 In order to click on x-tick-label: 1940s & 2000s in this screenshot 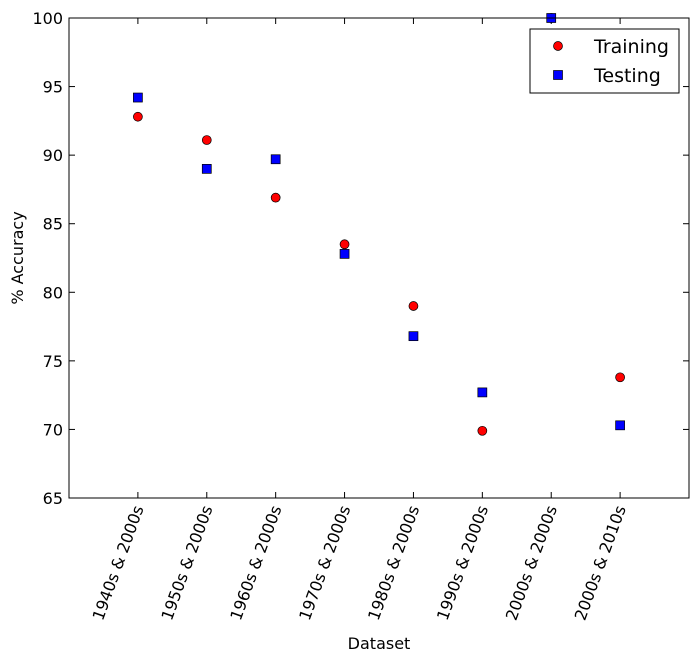, I will do `click(117, 563)`.